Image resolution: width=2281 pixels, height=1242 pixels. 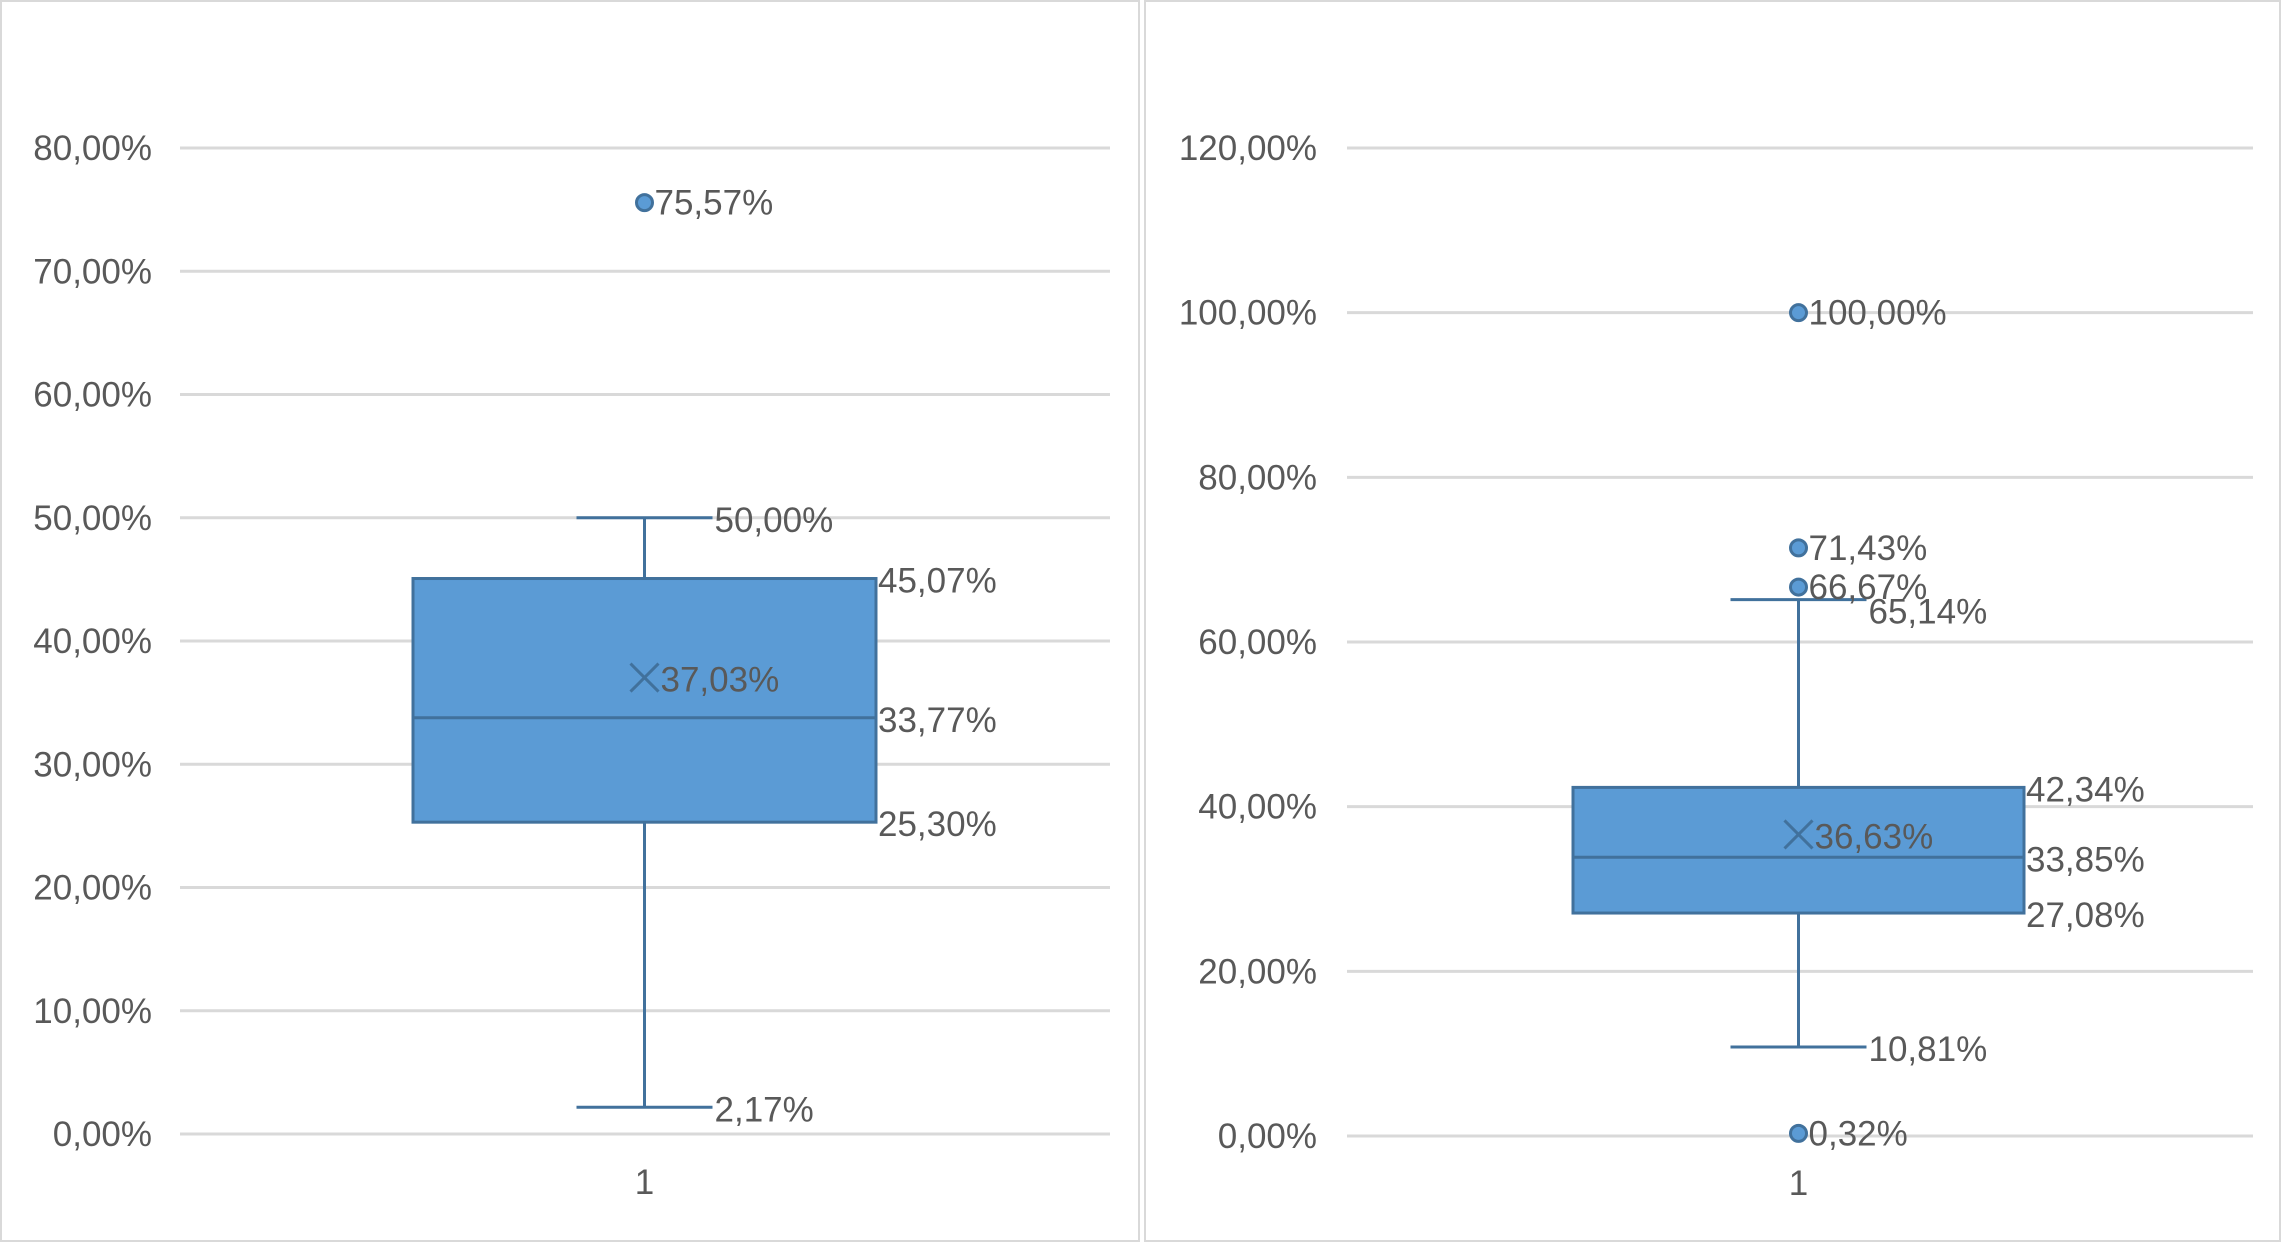 What do you see at coordinates (2085, 859) in the screenshot?
I see `median-label: 33,85%` at bounding box center [2085, 859].